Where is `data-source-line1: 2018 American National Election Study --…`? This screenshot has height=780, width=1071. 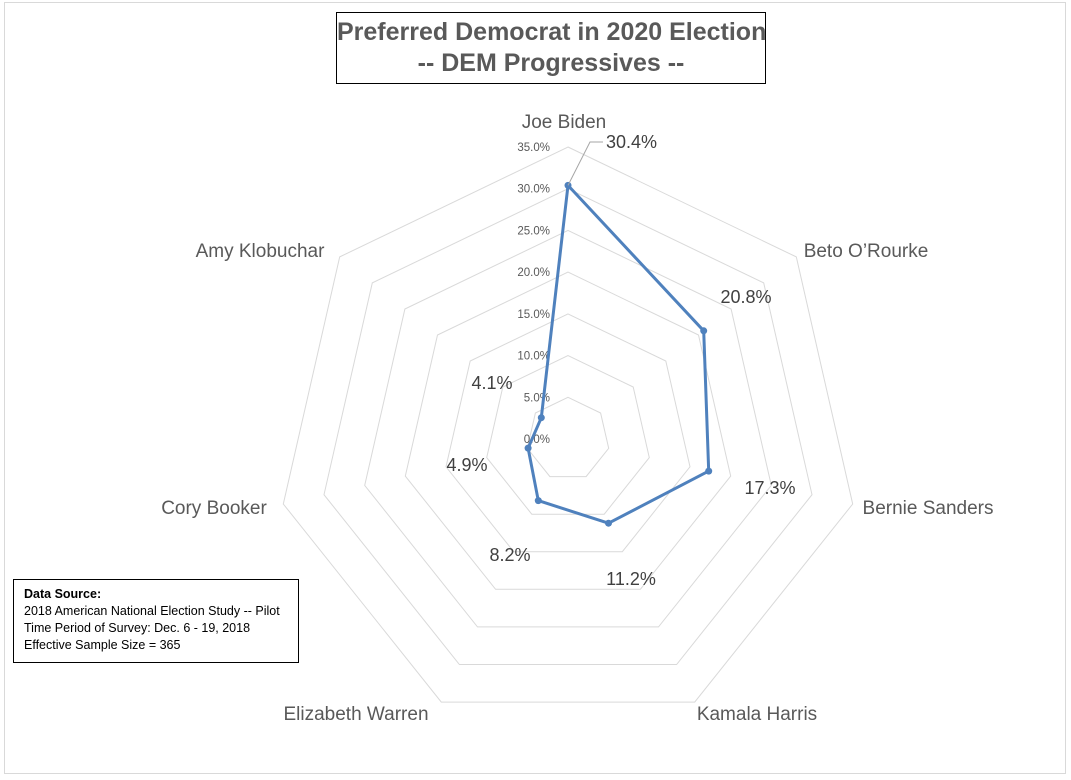 data-source-line1: 2018 American National Election Study --… is located at coordinates (152, 611).